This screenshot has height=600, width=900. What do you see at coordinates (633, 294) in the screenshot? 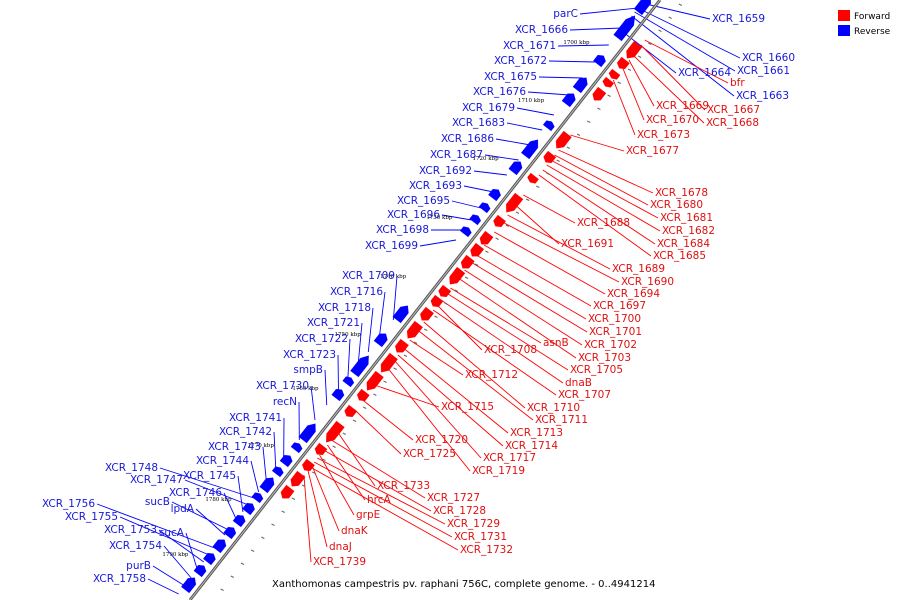
I see `gene-label-xcr_1694: XCR_1694` at bounding box center [633, 294].